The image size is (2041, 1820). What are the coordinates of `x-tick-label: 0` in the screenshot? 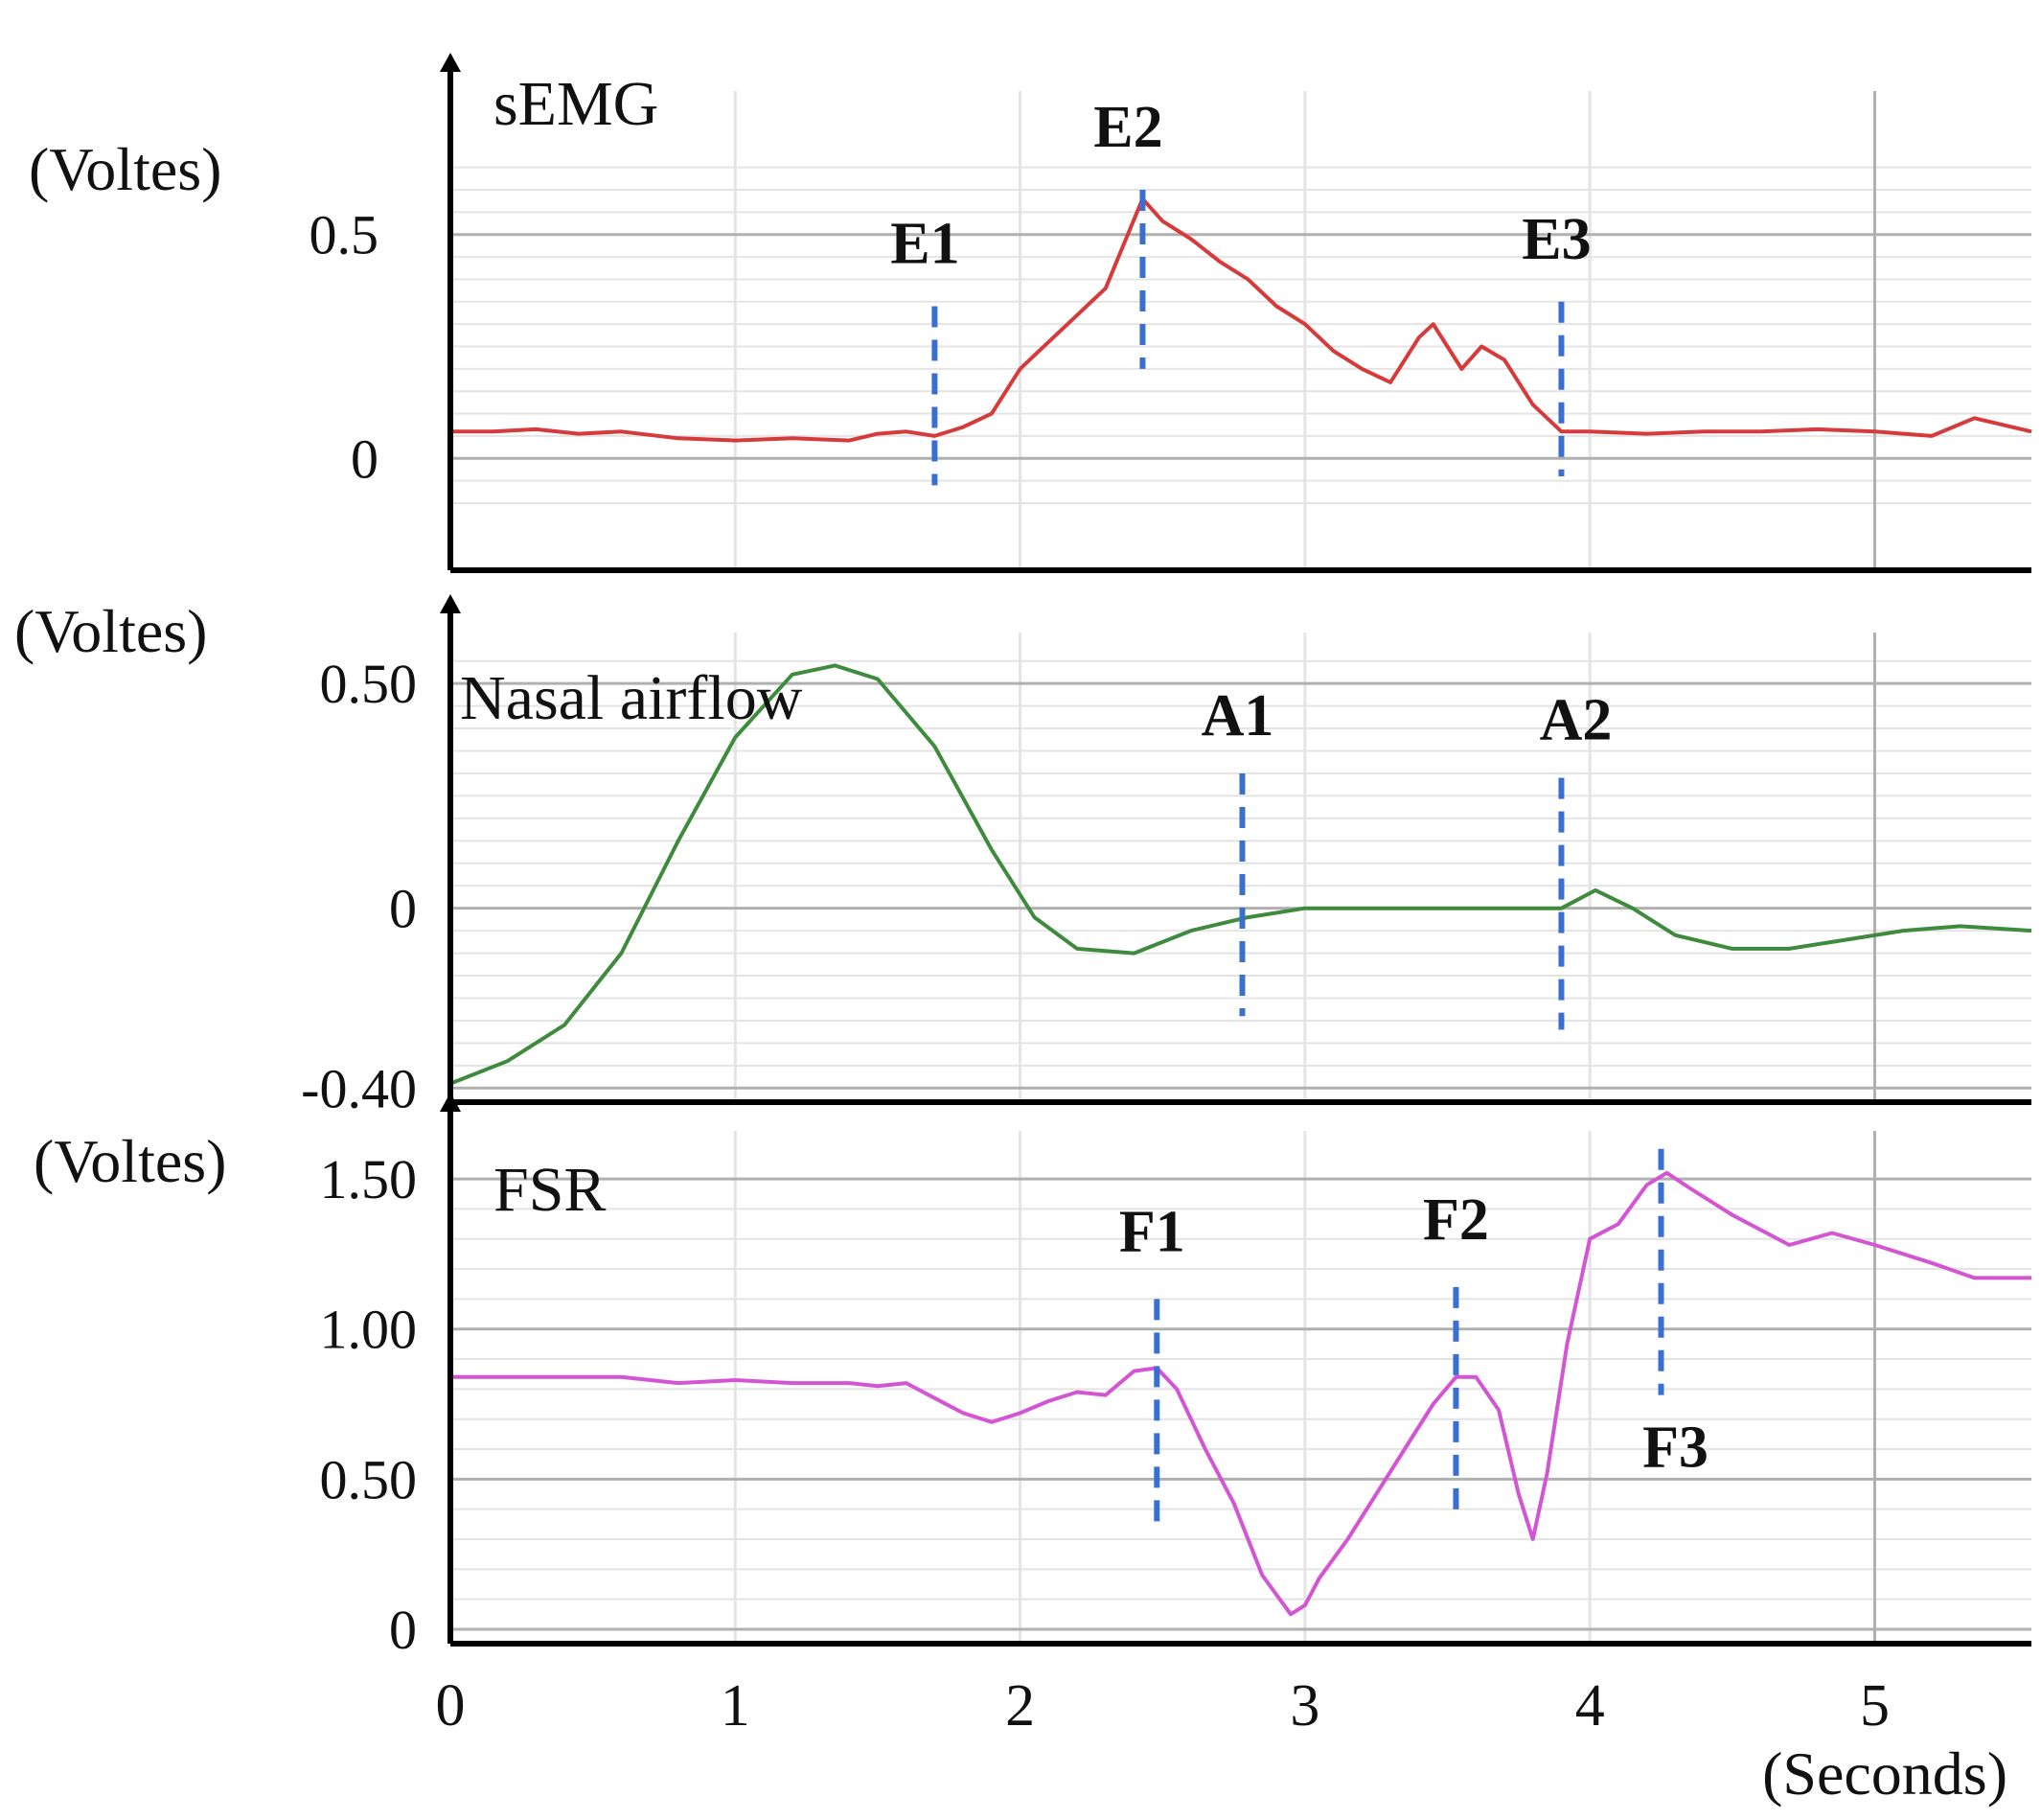 It's located at (451, 1706).